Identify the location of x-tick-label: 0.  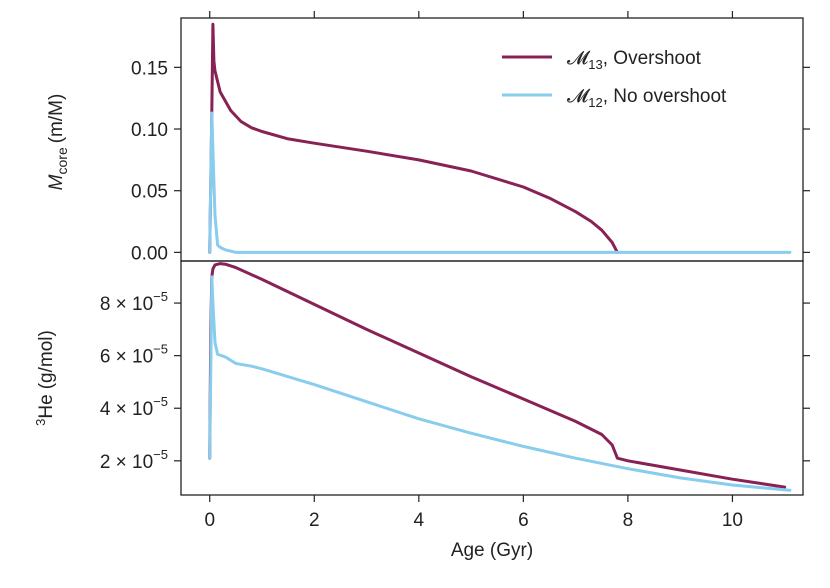
(209, 520).